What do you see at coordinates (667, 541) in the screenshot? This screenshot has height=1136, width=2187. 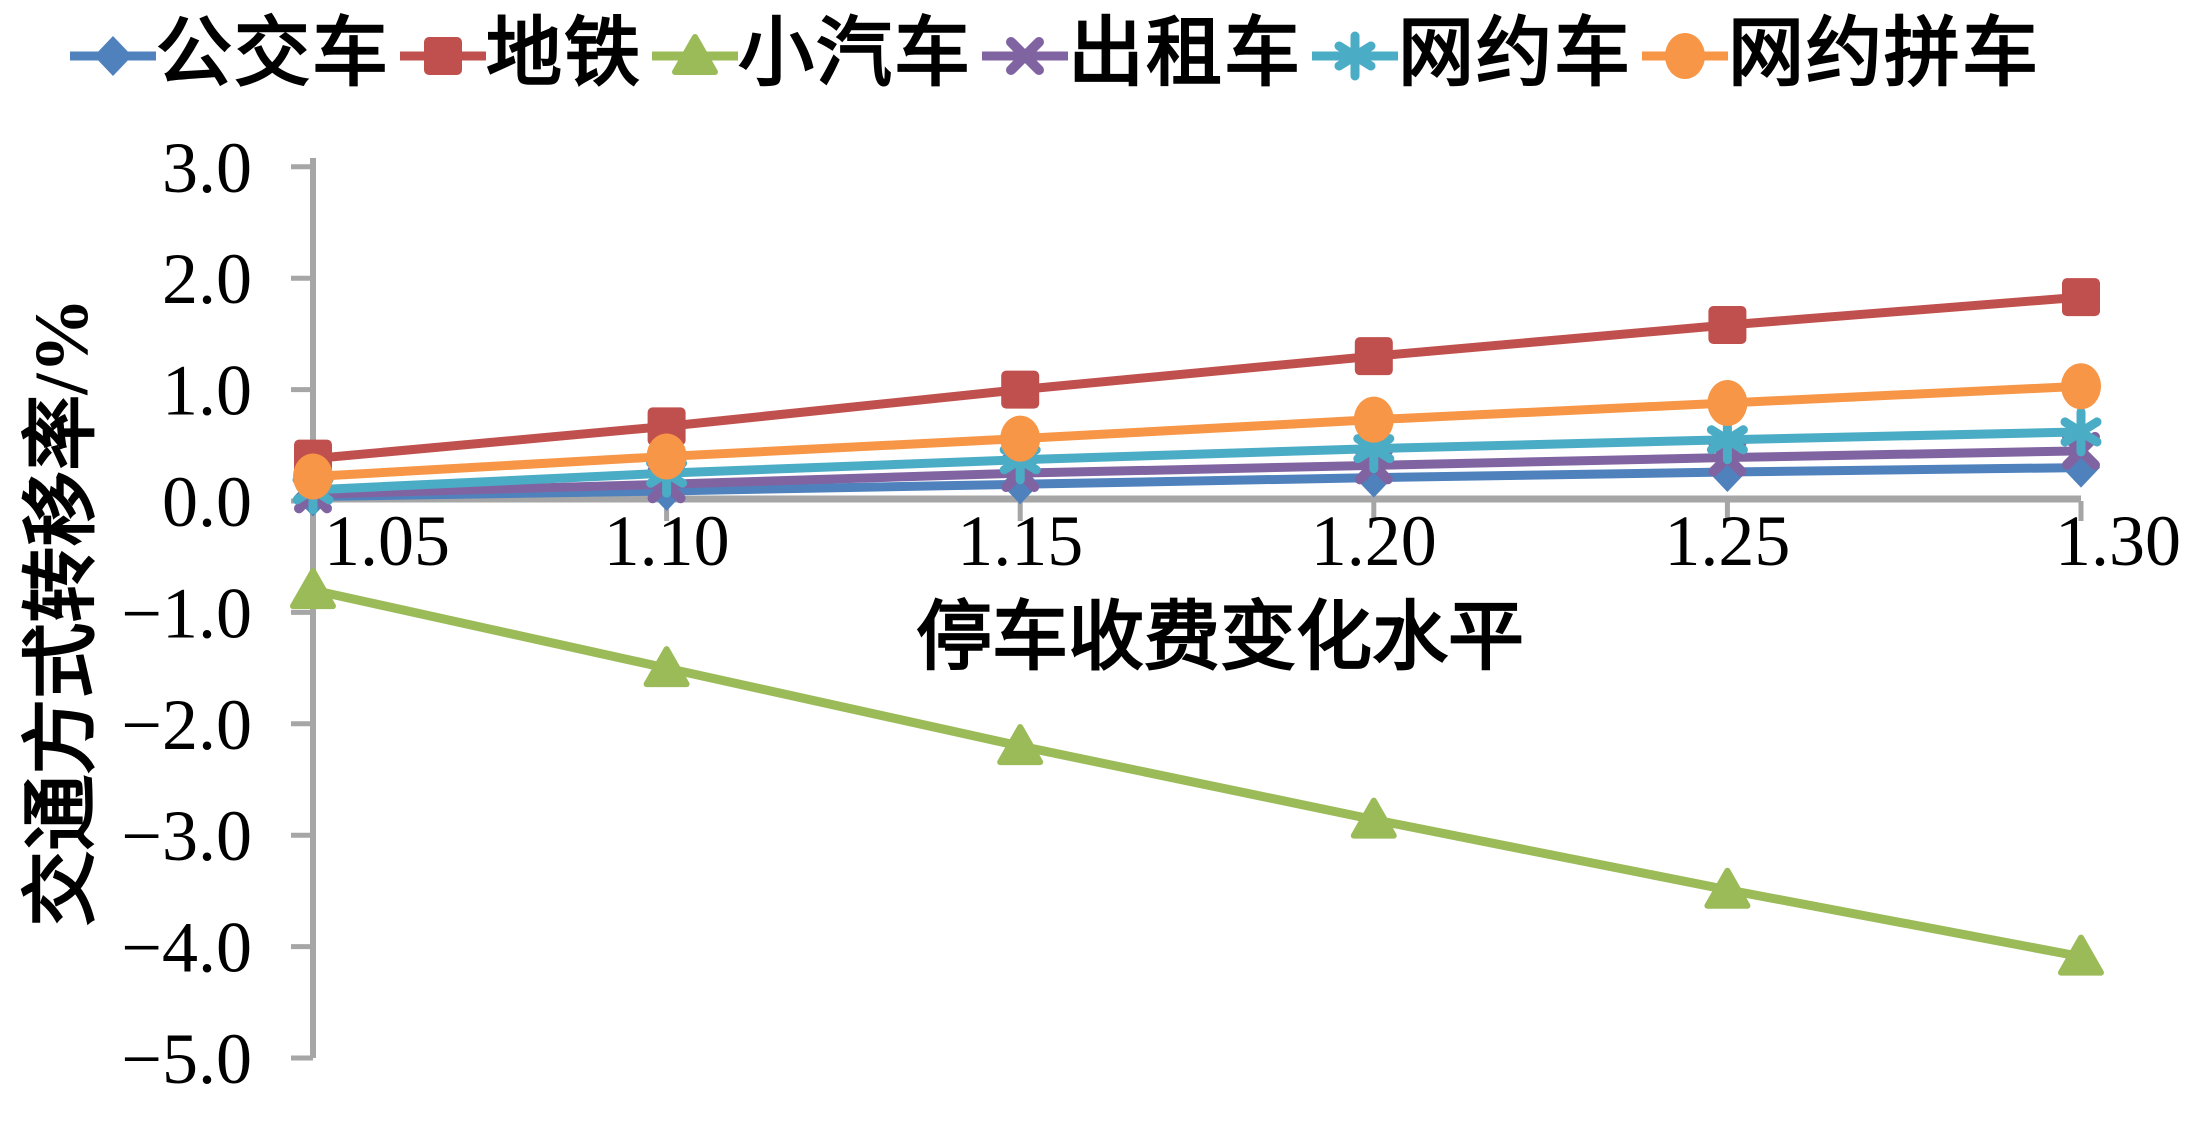 I see `x-tick-label: 1.10` at bounding box center [667, 541].